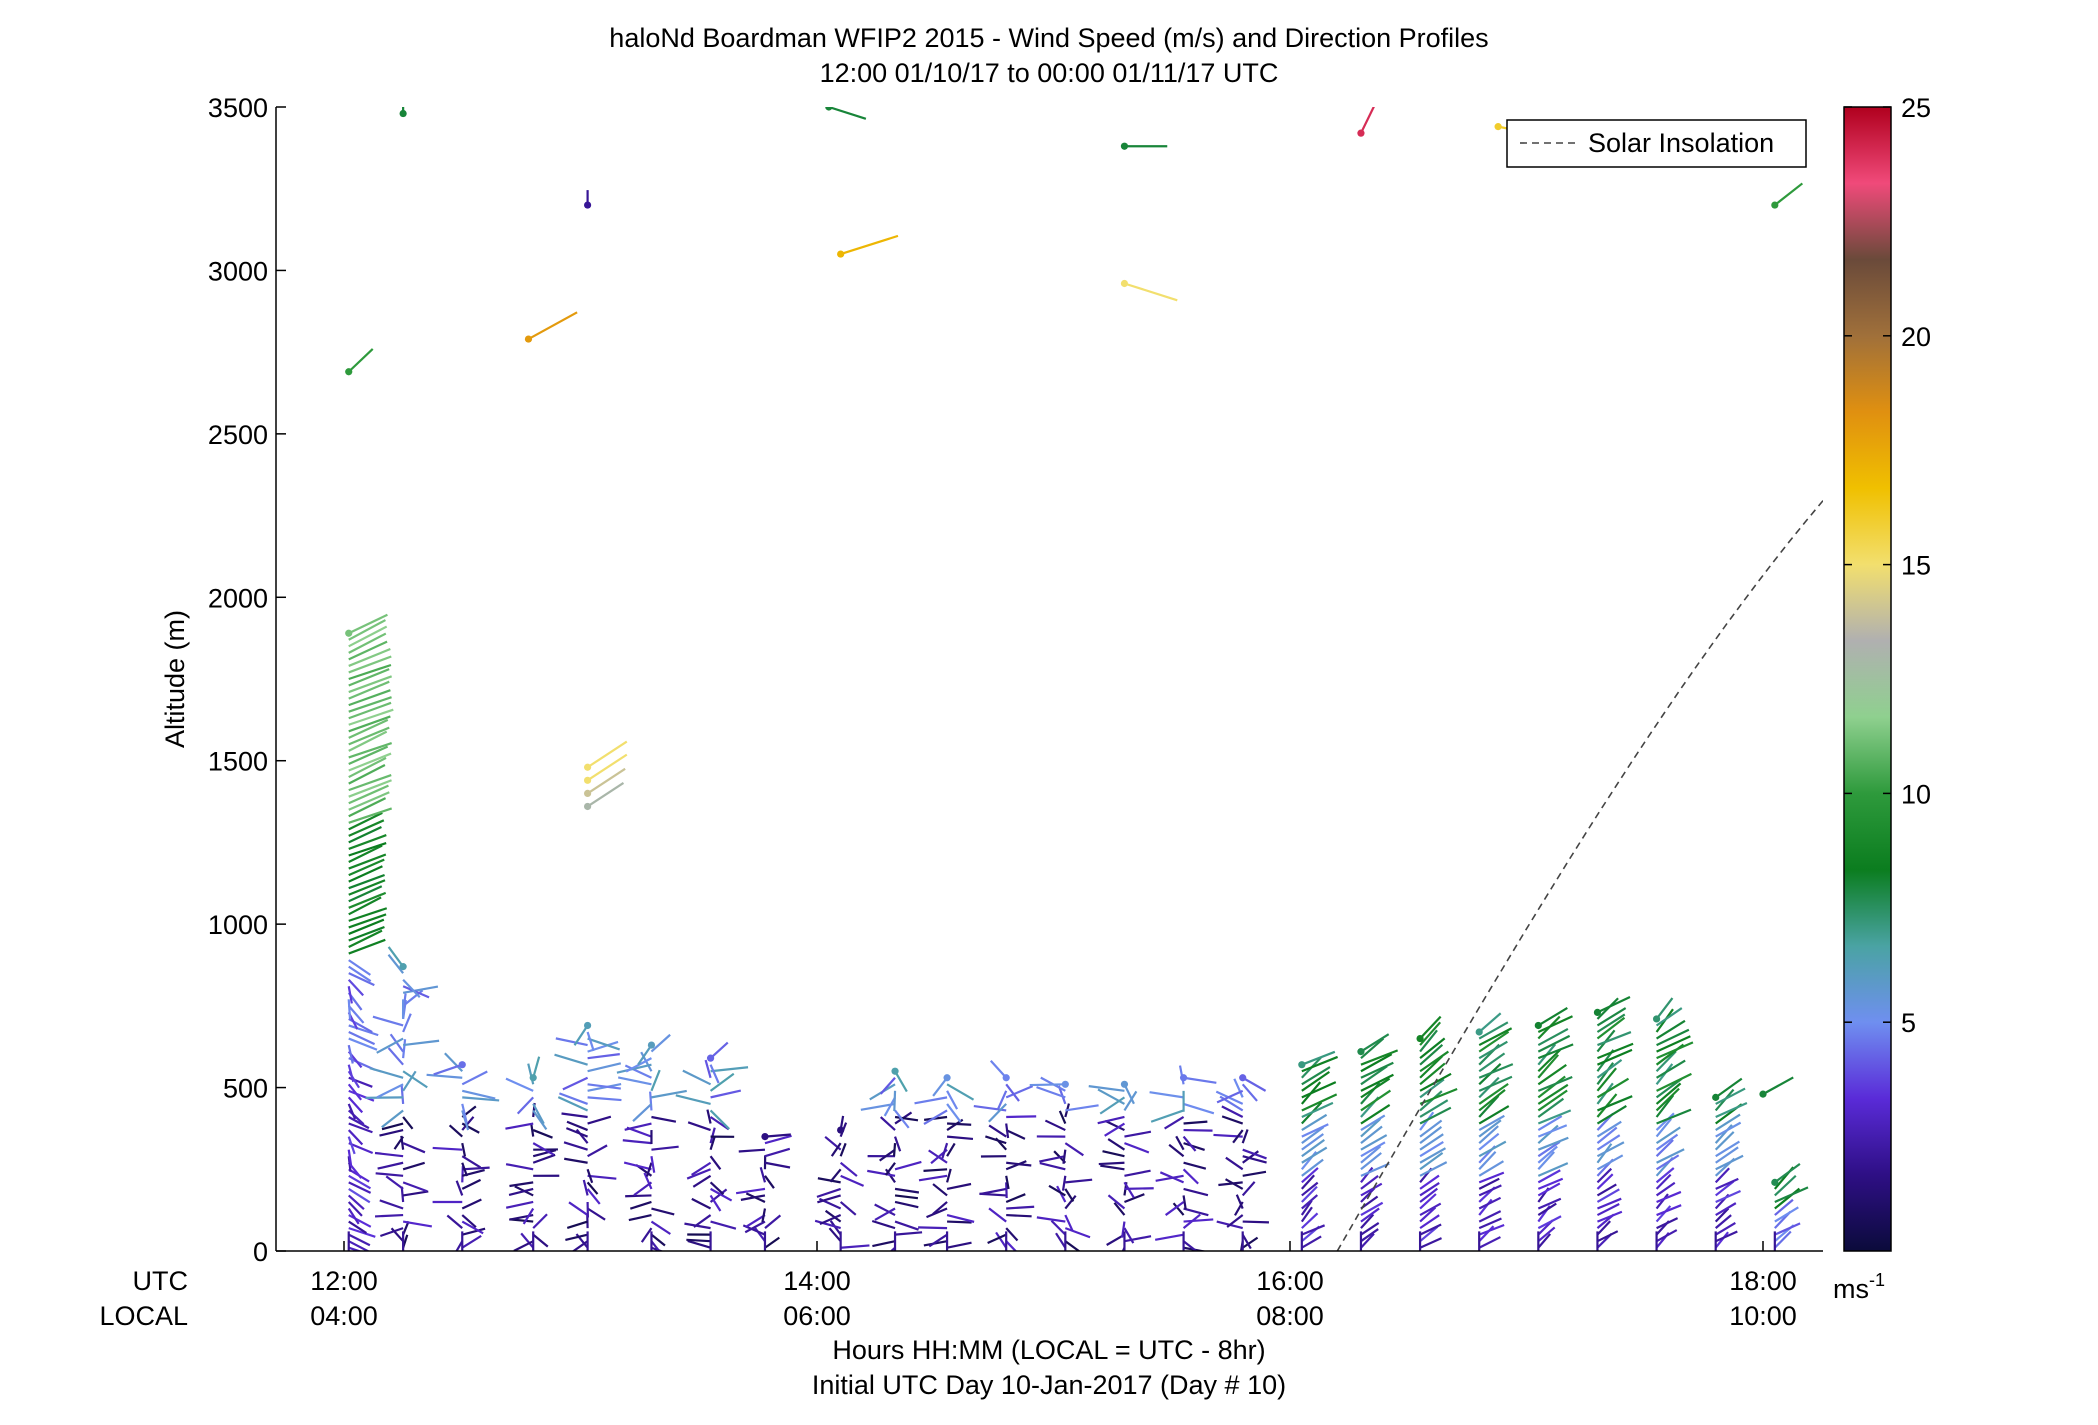  What do you see at coordinates (238, 271) in the screenshot?
I see `y-tick-label: 3000` at bounding box center [238, 271].